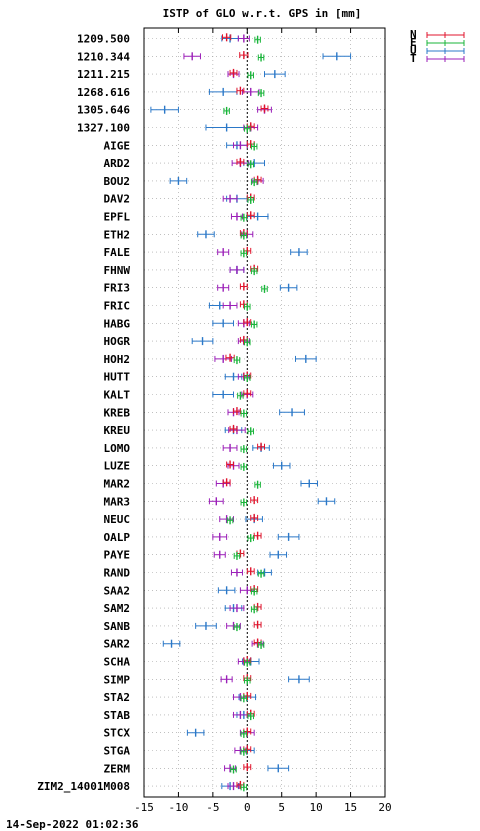 The height and width of the screenshot is (831, 480). Describe the element at coordinates (117, 270) in the screenshot. I see `station-label: FHNW` at that location.